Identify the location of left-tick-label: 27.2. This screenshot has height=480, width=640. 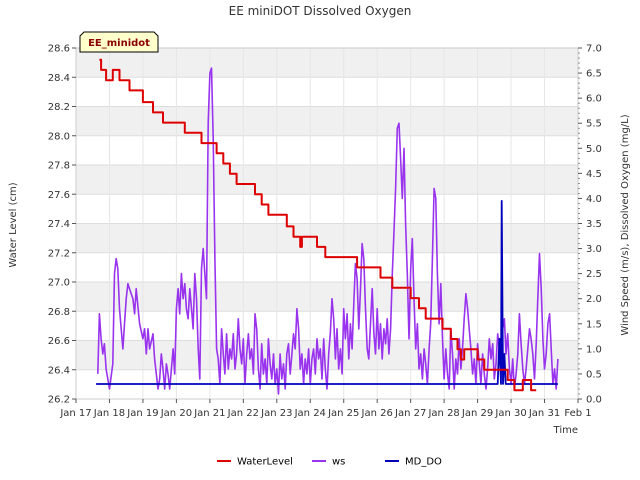
(59, 253).